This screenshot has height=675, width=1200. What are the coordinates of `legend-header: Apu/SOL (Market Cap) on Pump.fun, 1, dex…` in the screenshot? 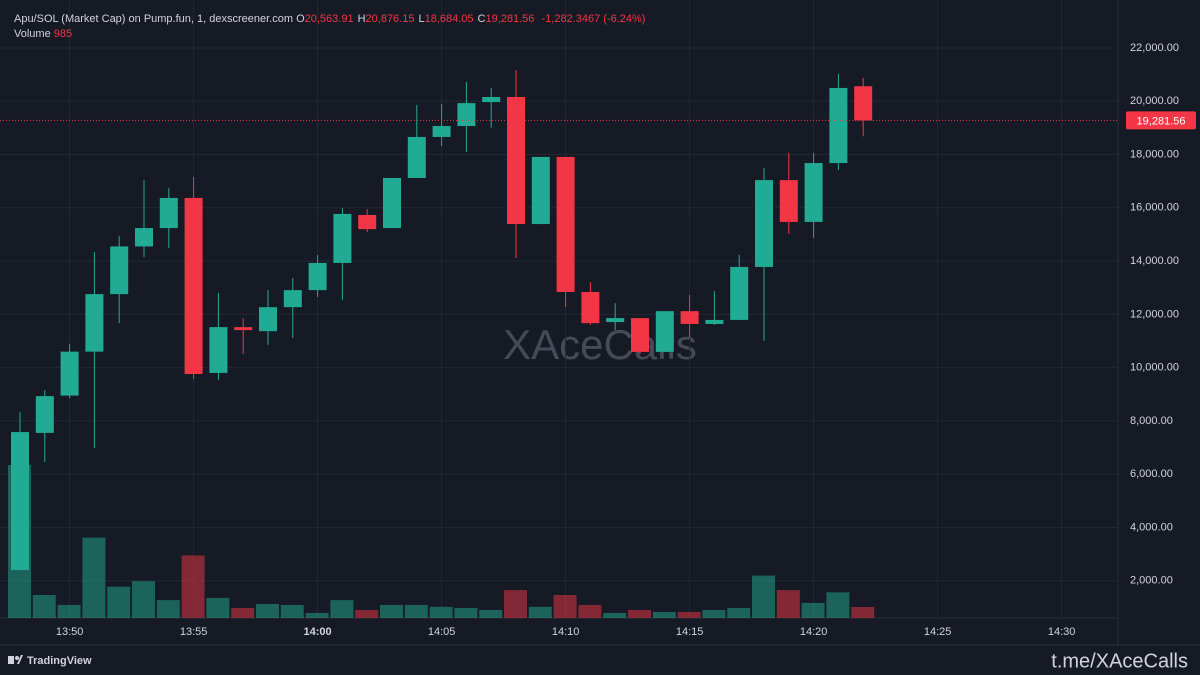 It's located at (331, 19).